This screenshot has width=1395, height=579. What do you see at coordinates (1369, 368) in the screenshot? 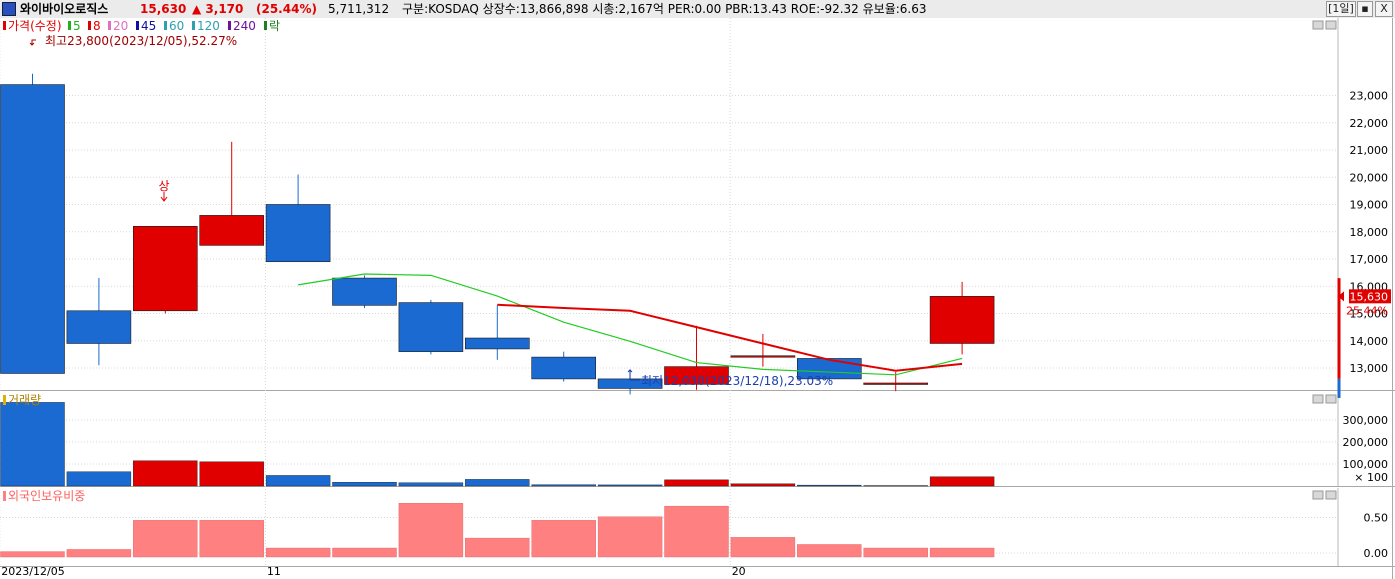
I see `price-tick-label: 13,000` at bounding box center [1369, 368].